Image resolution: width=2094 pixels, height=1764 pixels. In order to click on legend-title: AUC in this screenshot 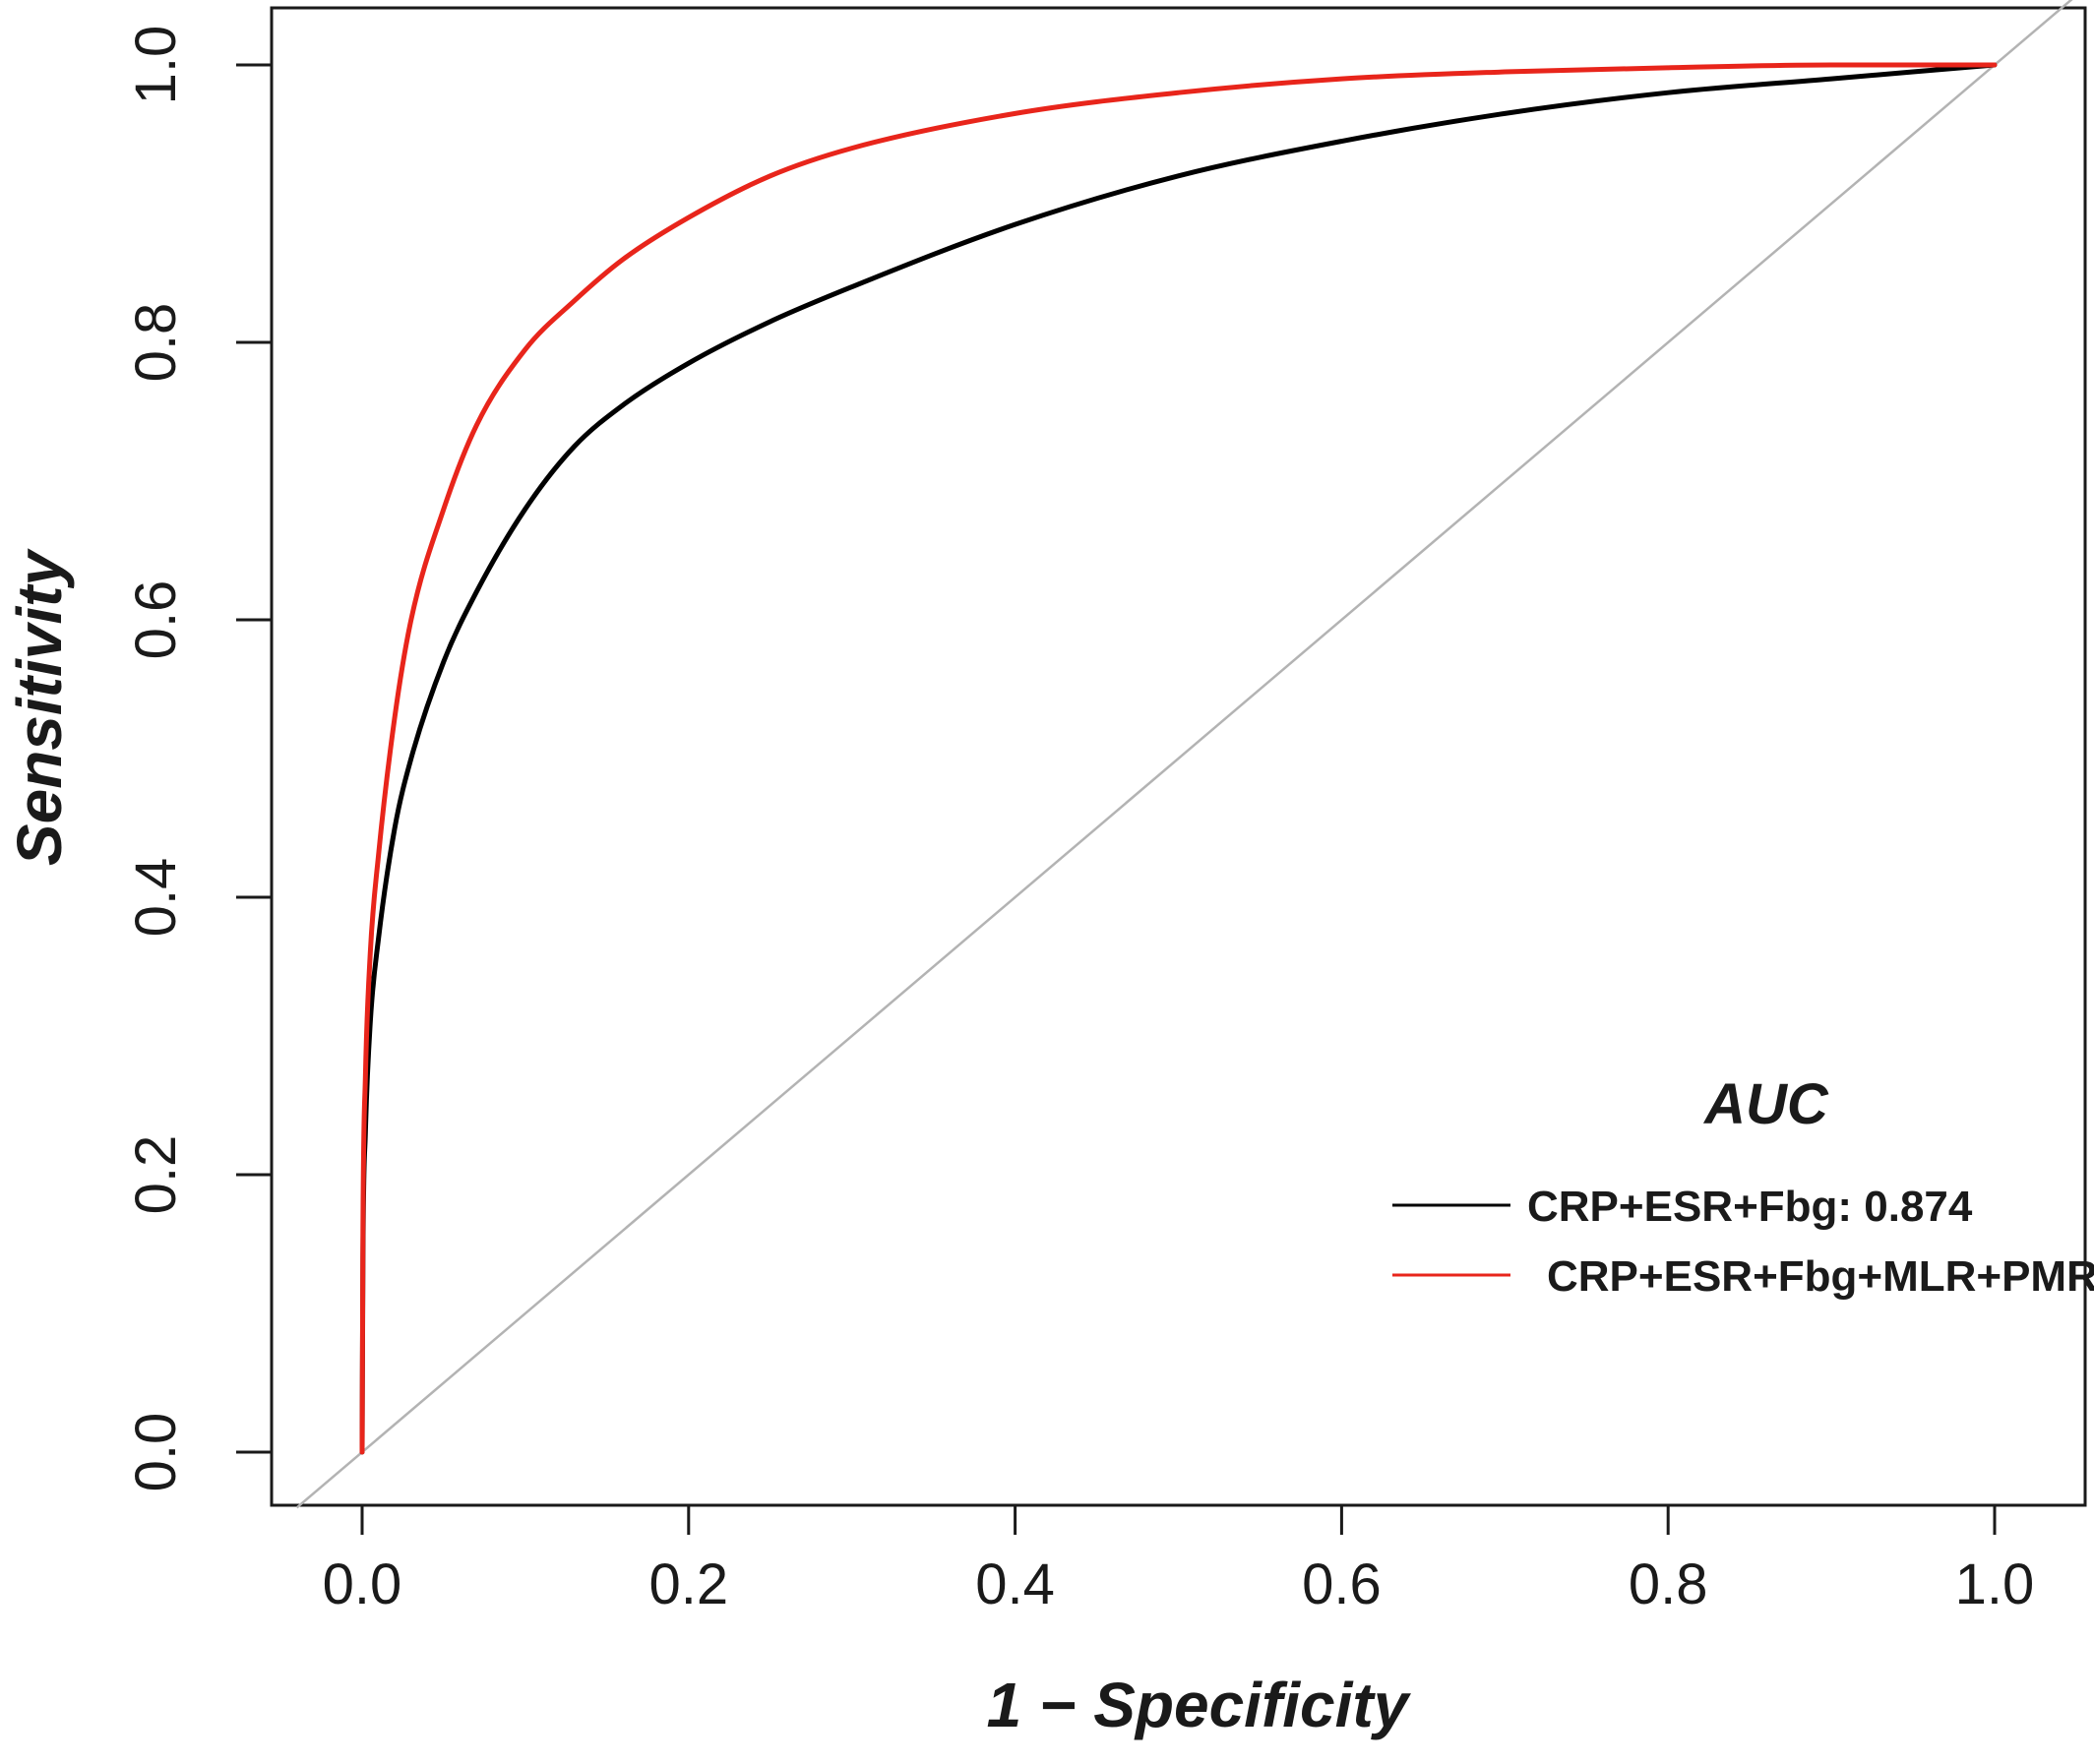, I will do `click(1765, 1104)`.